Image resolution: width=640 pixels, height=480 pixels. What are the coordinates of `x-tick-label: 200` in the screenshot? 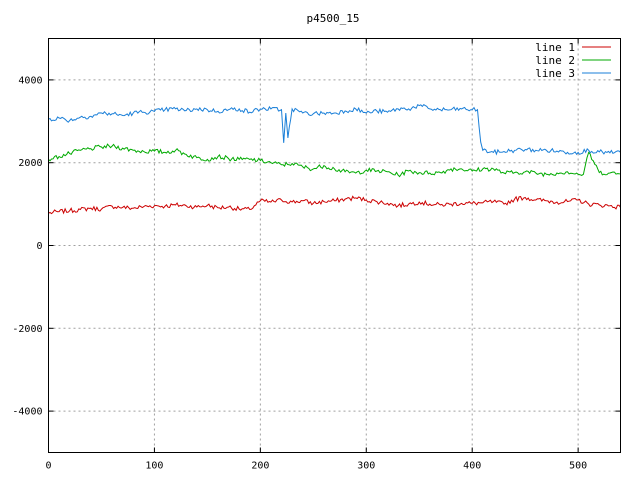 It's located at (260, 466).